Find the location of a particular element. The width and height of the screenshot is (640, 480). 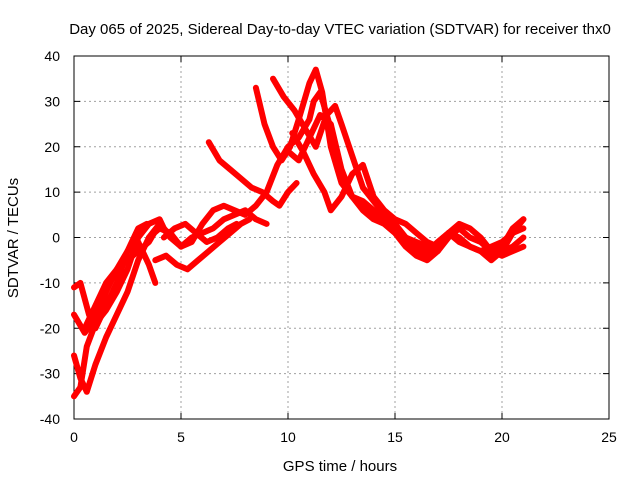

x-tick-label: 15 is located at coordinates (395, 437).